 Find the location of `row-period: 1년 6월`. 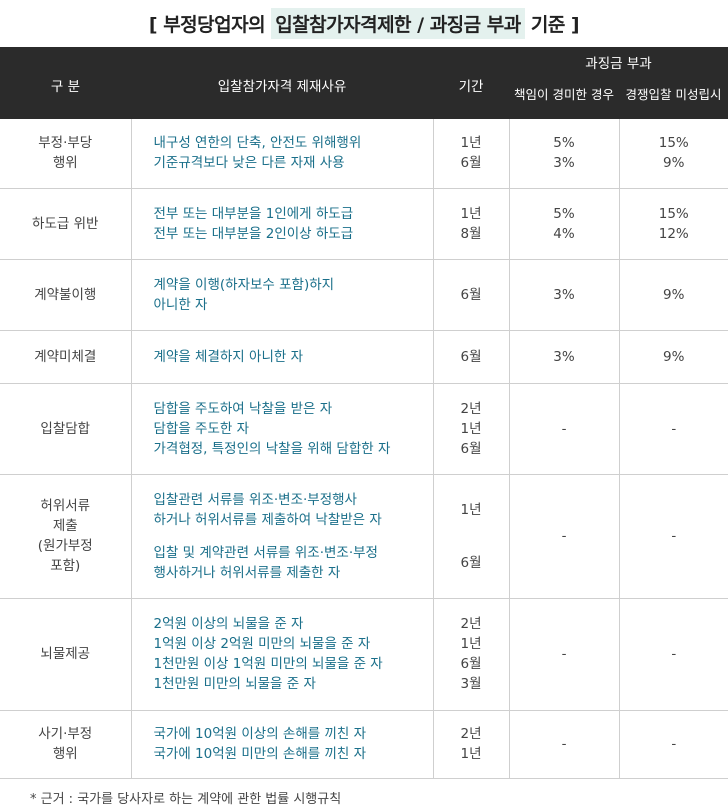

row-period: 1년 6월 is located at coordinates (471, 536).